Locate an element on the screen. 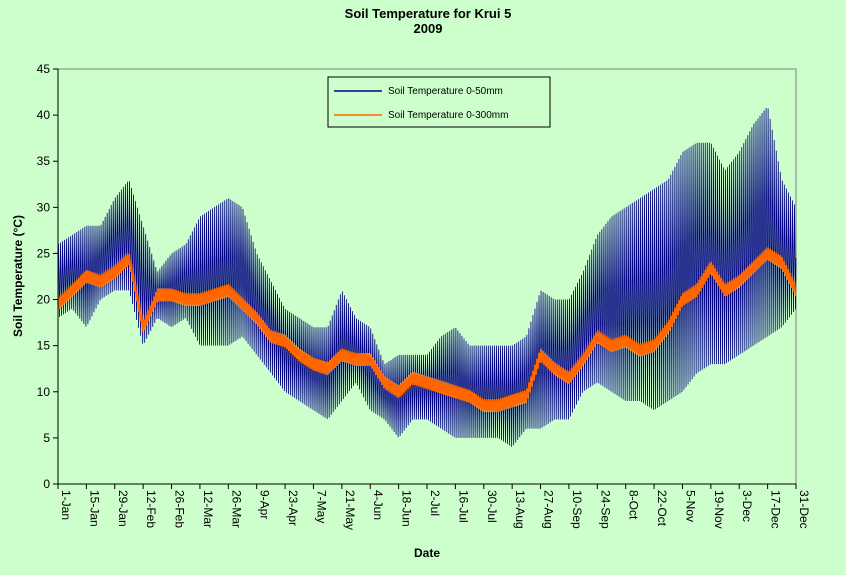 This screenshot has height=575, width=846. x-tick-label: 15-Jan is located at coordinates (94, 508).